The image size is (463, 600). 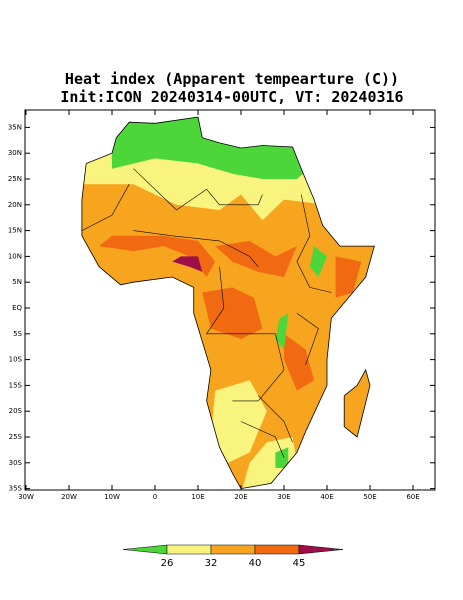 What do you see at coordinates (412, 497) in the screenshot?
I see `lon-tick-label: 60E` at bounding box center [412, 497].